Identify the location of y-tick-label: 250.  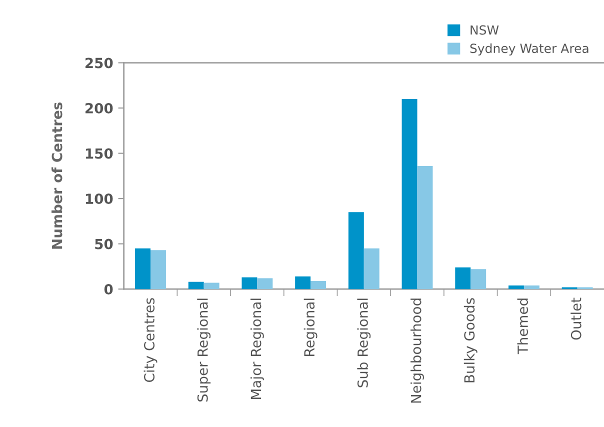
(99, 63).